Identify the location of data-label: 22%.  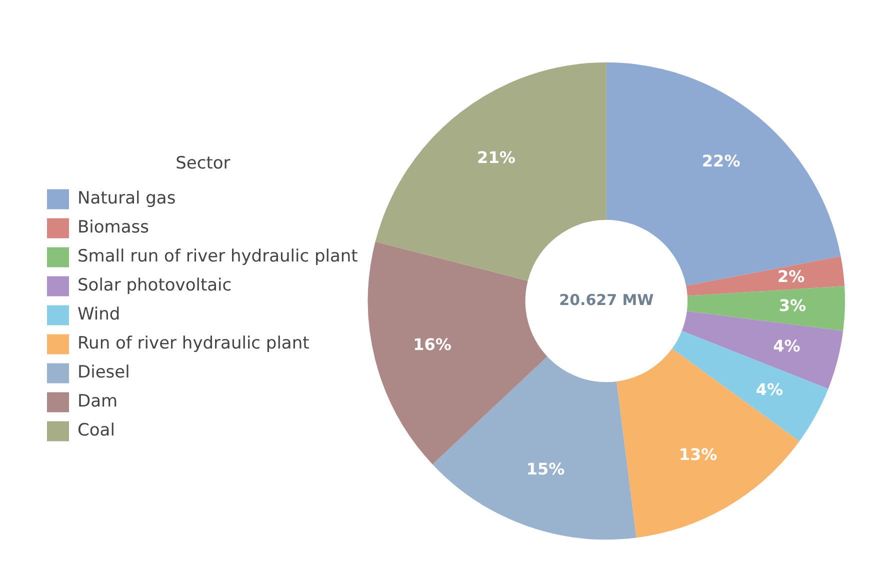
(721, 161).